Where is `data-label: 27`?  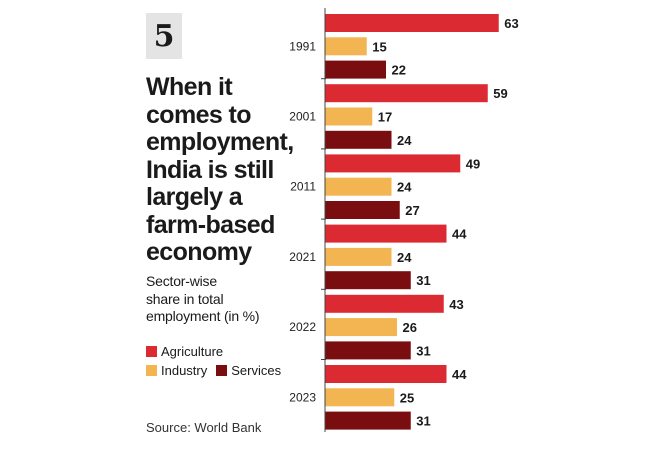 data-label: 27 is located at coordinates (412, 210).